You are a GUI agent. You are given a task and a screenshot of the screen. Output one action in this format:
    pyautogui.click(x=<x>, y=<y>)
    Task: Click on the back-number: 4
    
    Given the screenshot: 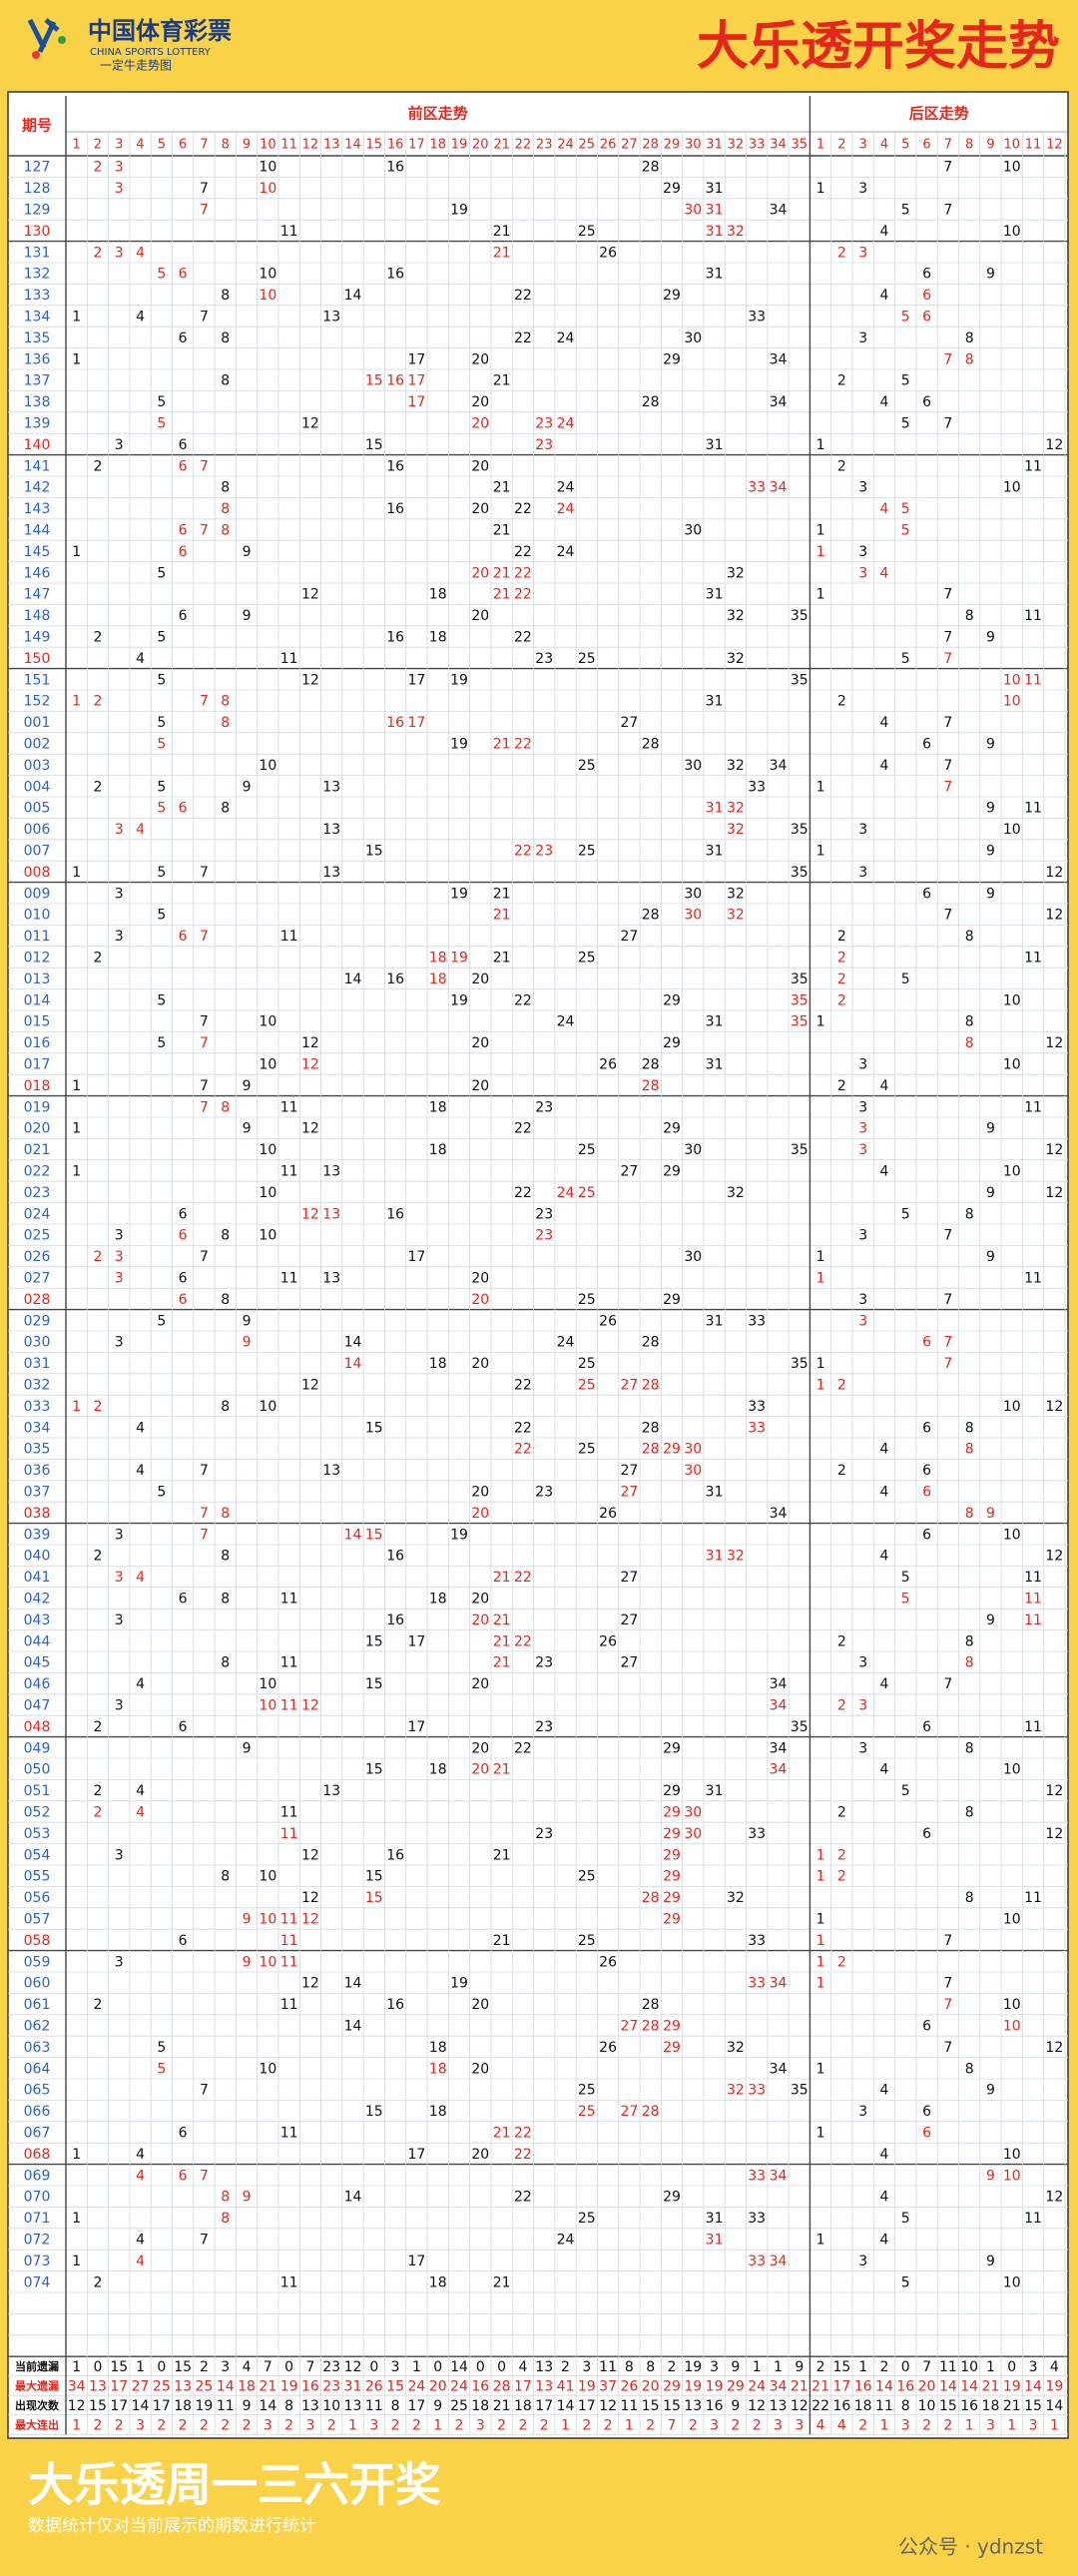 What is the action you would take?
    pyautogui.click(x=884, y=2091)
    